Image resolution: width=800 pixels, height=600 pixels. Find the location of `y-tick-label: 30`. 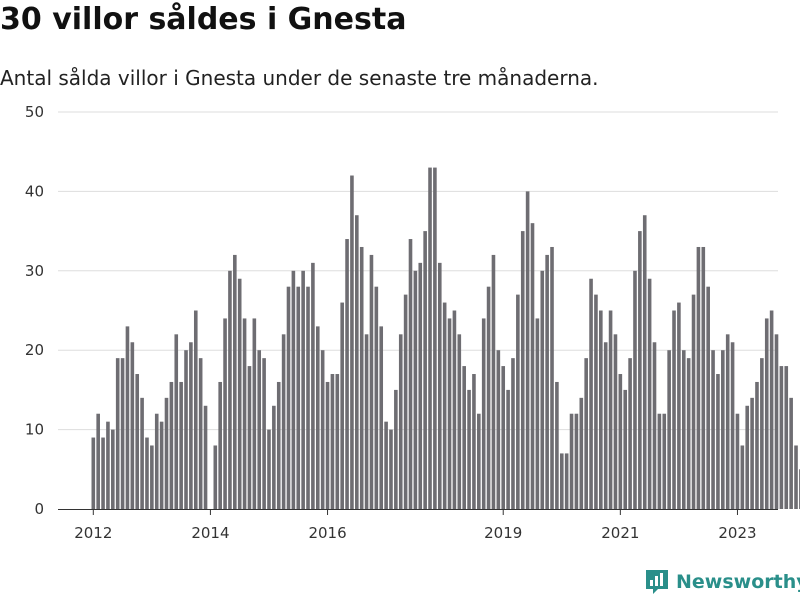

y-tick-label: 30 is located at coordinates (34, 271).